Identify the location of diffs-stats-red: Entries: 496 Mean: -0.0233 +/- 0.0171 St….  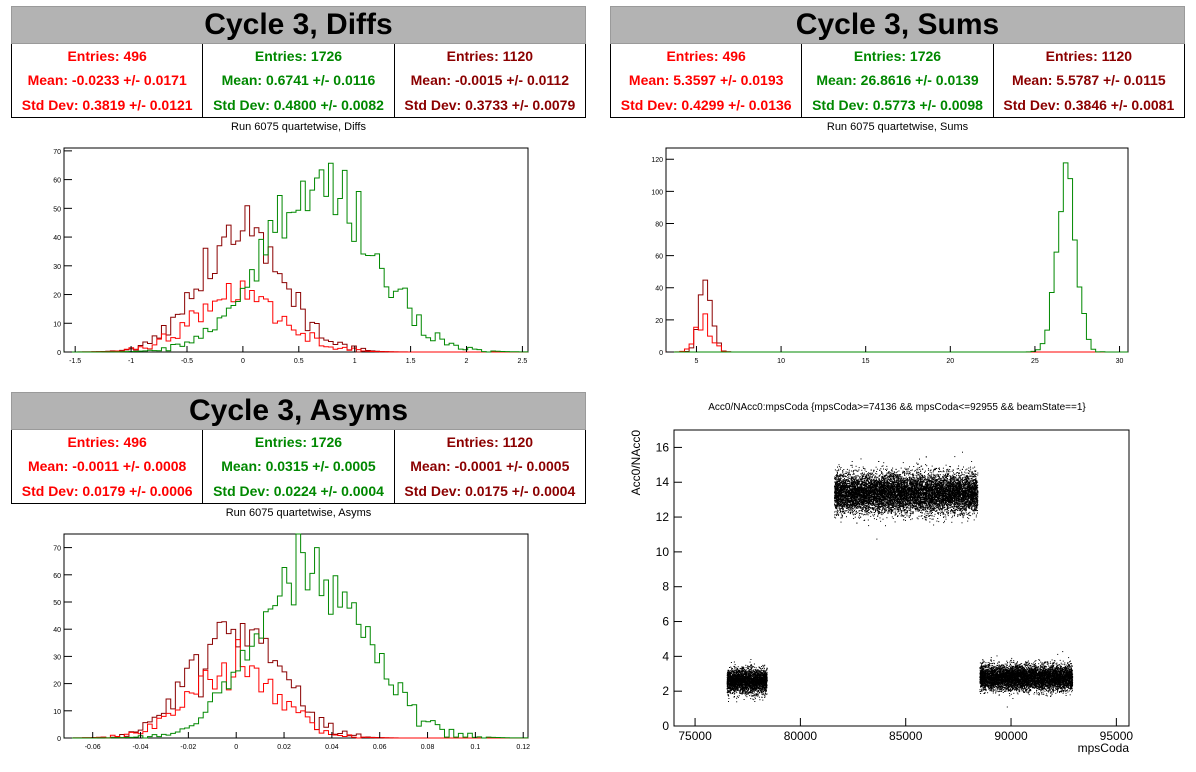
(107, 80).